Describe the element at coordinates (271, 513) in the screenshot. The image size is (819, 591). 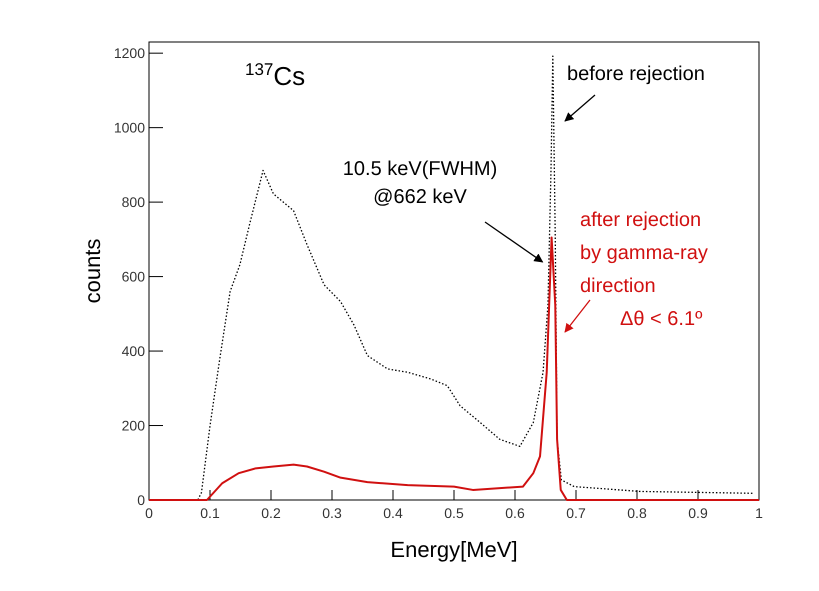
I see `x-tick-label: 0.2` at that location.